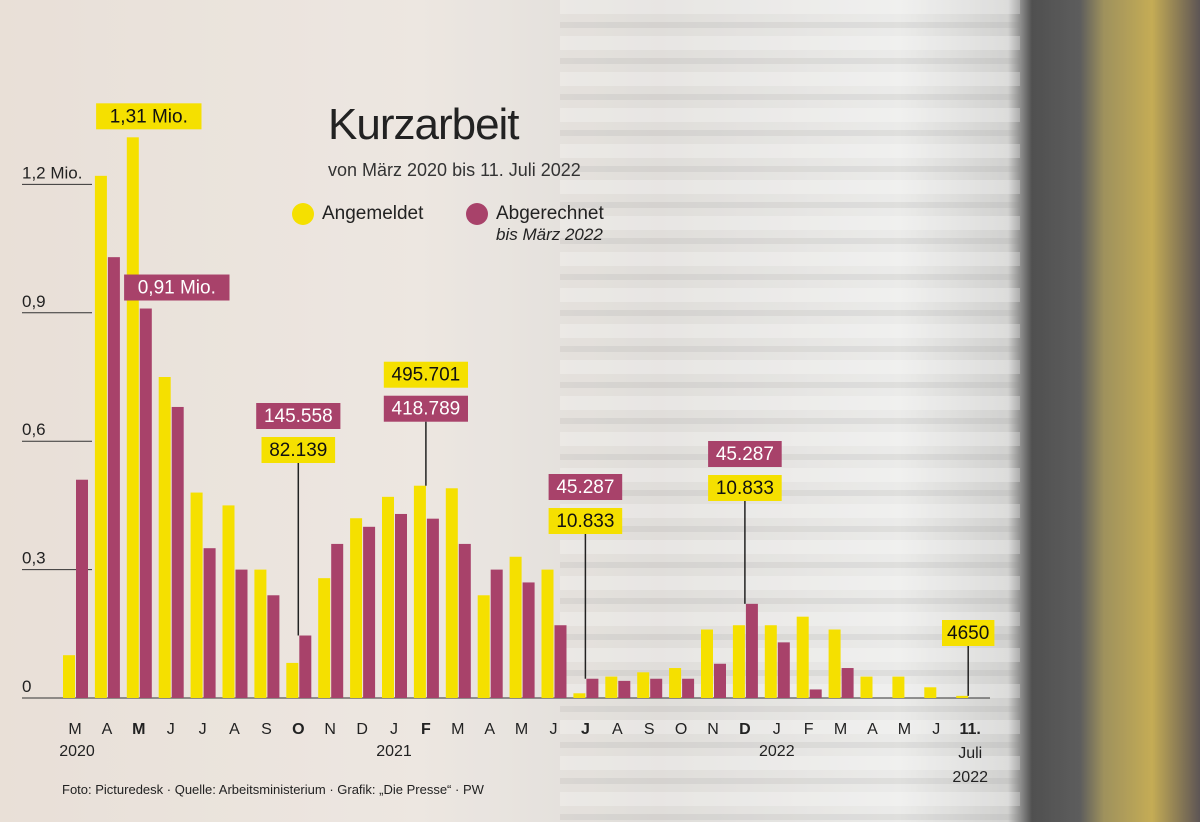 This screenshot has width=1200, height=822. Describe the element at coordinates (968, 633) in the screenshot. I see `callout-28-0-text: 4650` at that location.